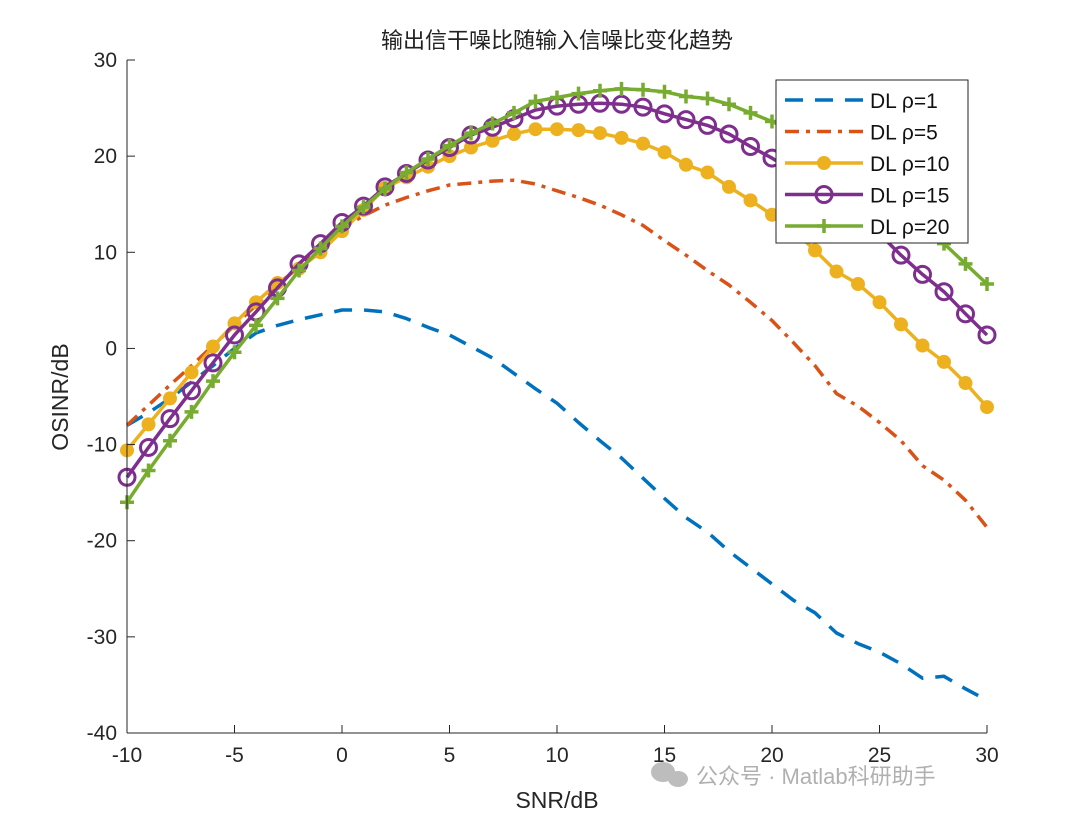  I want to click on legend-label: DL ρ=5, so click(904, 133).